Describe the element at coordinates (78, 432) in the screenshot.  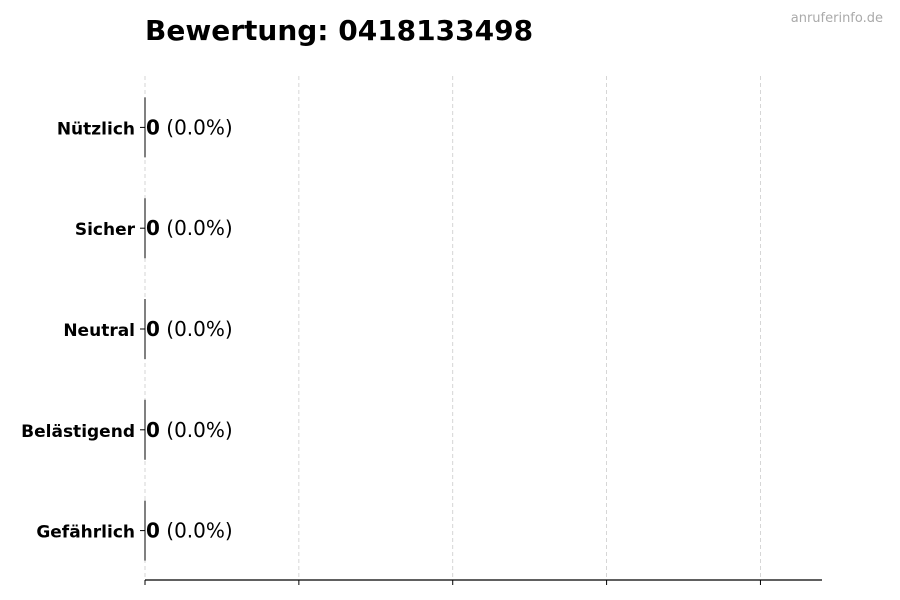
I see `category-label: Belästigend` at that location.